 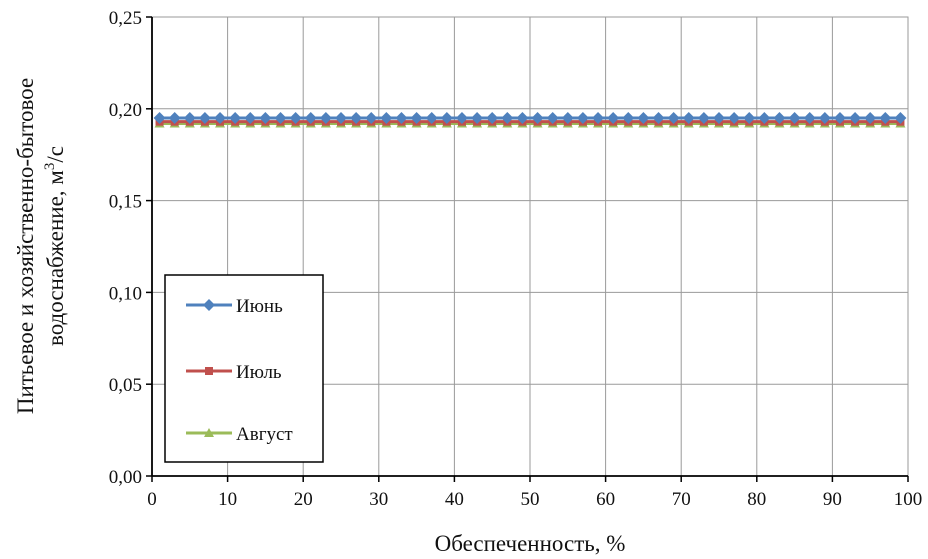 I want to click on legend: Июнь Июль Август, so click(x=244, y=368).